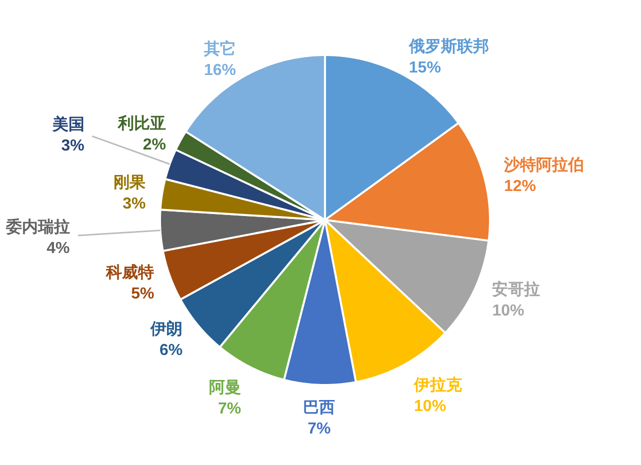 Image resolution: width=641 pixels, height=465 pixels. Describe the element at coordinates (448, 46) in the screenshot. I see `slice-label: 俄罗斯联邦` at that location.